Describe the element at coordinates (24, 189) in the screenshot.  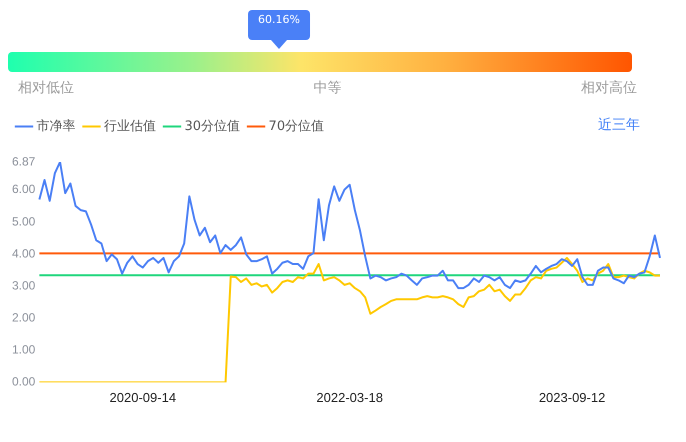
I see `y-tick-label: 6.00` at that location.